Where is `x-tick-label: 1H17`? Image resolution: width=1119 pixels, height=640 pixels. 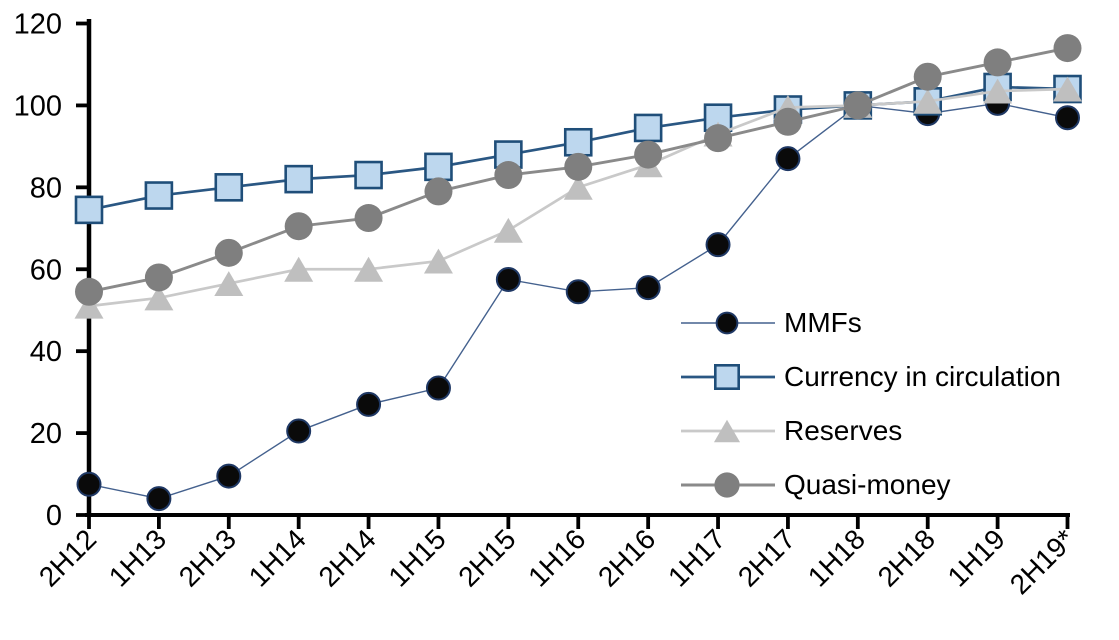 x-tick-label: 1H17 is located at coordinates (696, 557).